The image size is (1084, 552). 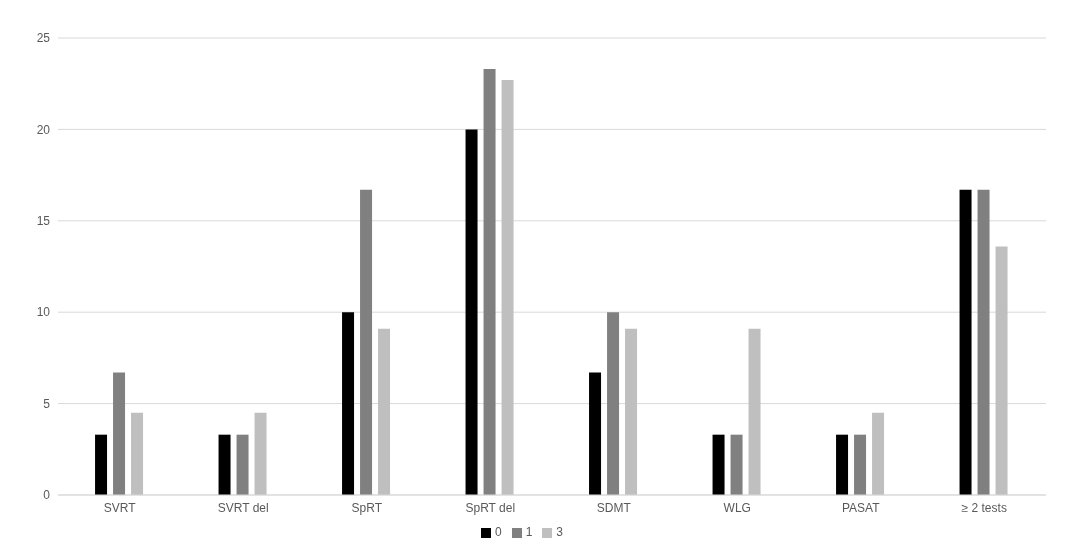 I want to click on x-tick-label: SpRT, so click(x=367, y=507).